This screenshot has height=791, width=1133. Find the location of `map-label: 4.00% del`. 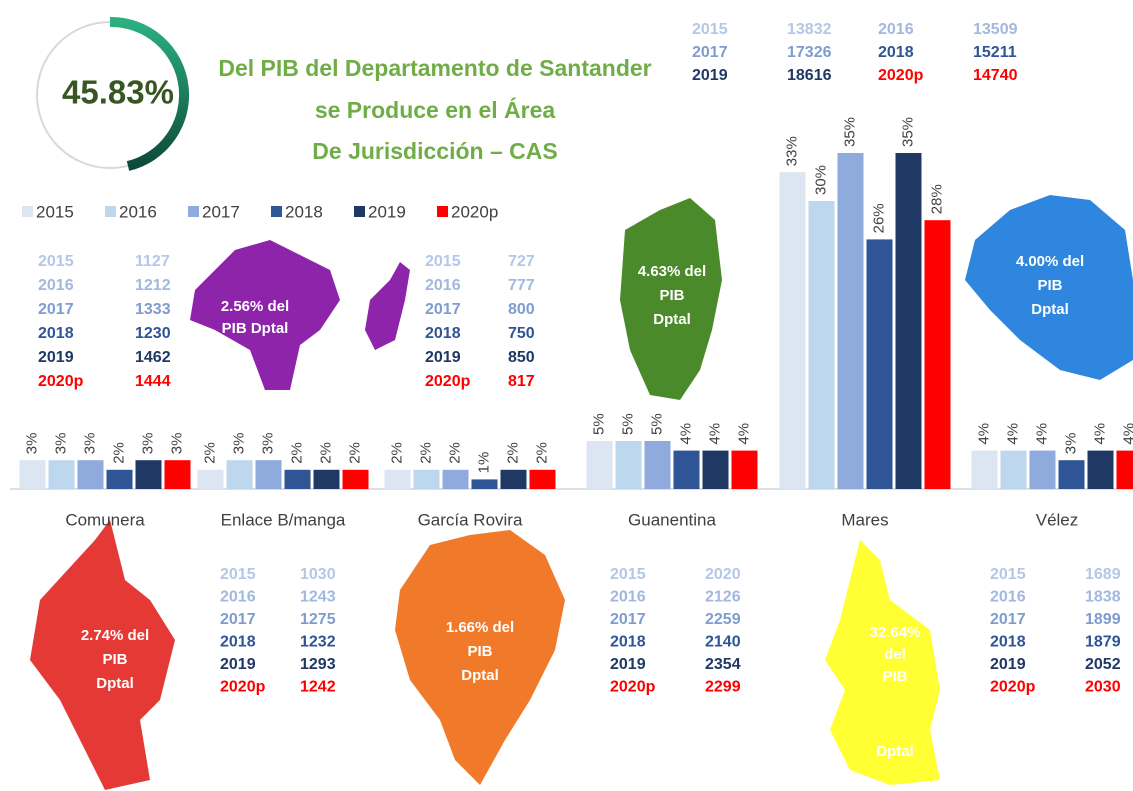

map-label: 4.00% del is located at coordinates (1050, 261).